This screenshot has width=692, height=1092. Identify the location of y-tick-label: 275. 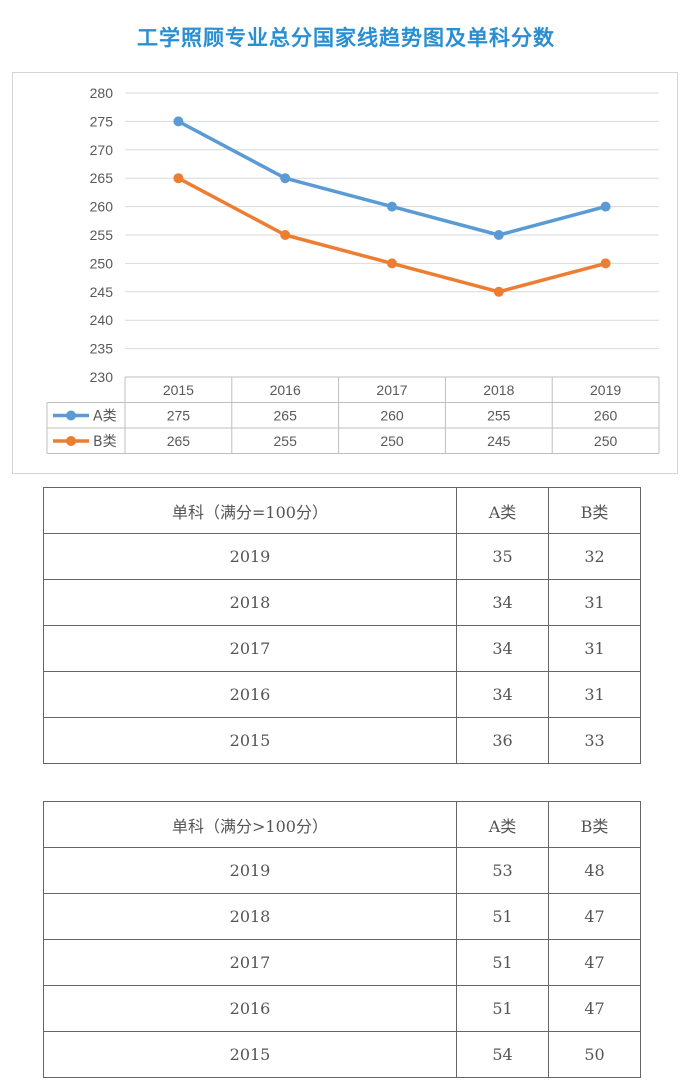
(102, 121).